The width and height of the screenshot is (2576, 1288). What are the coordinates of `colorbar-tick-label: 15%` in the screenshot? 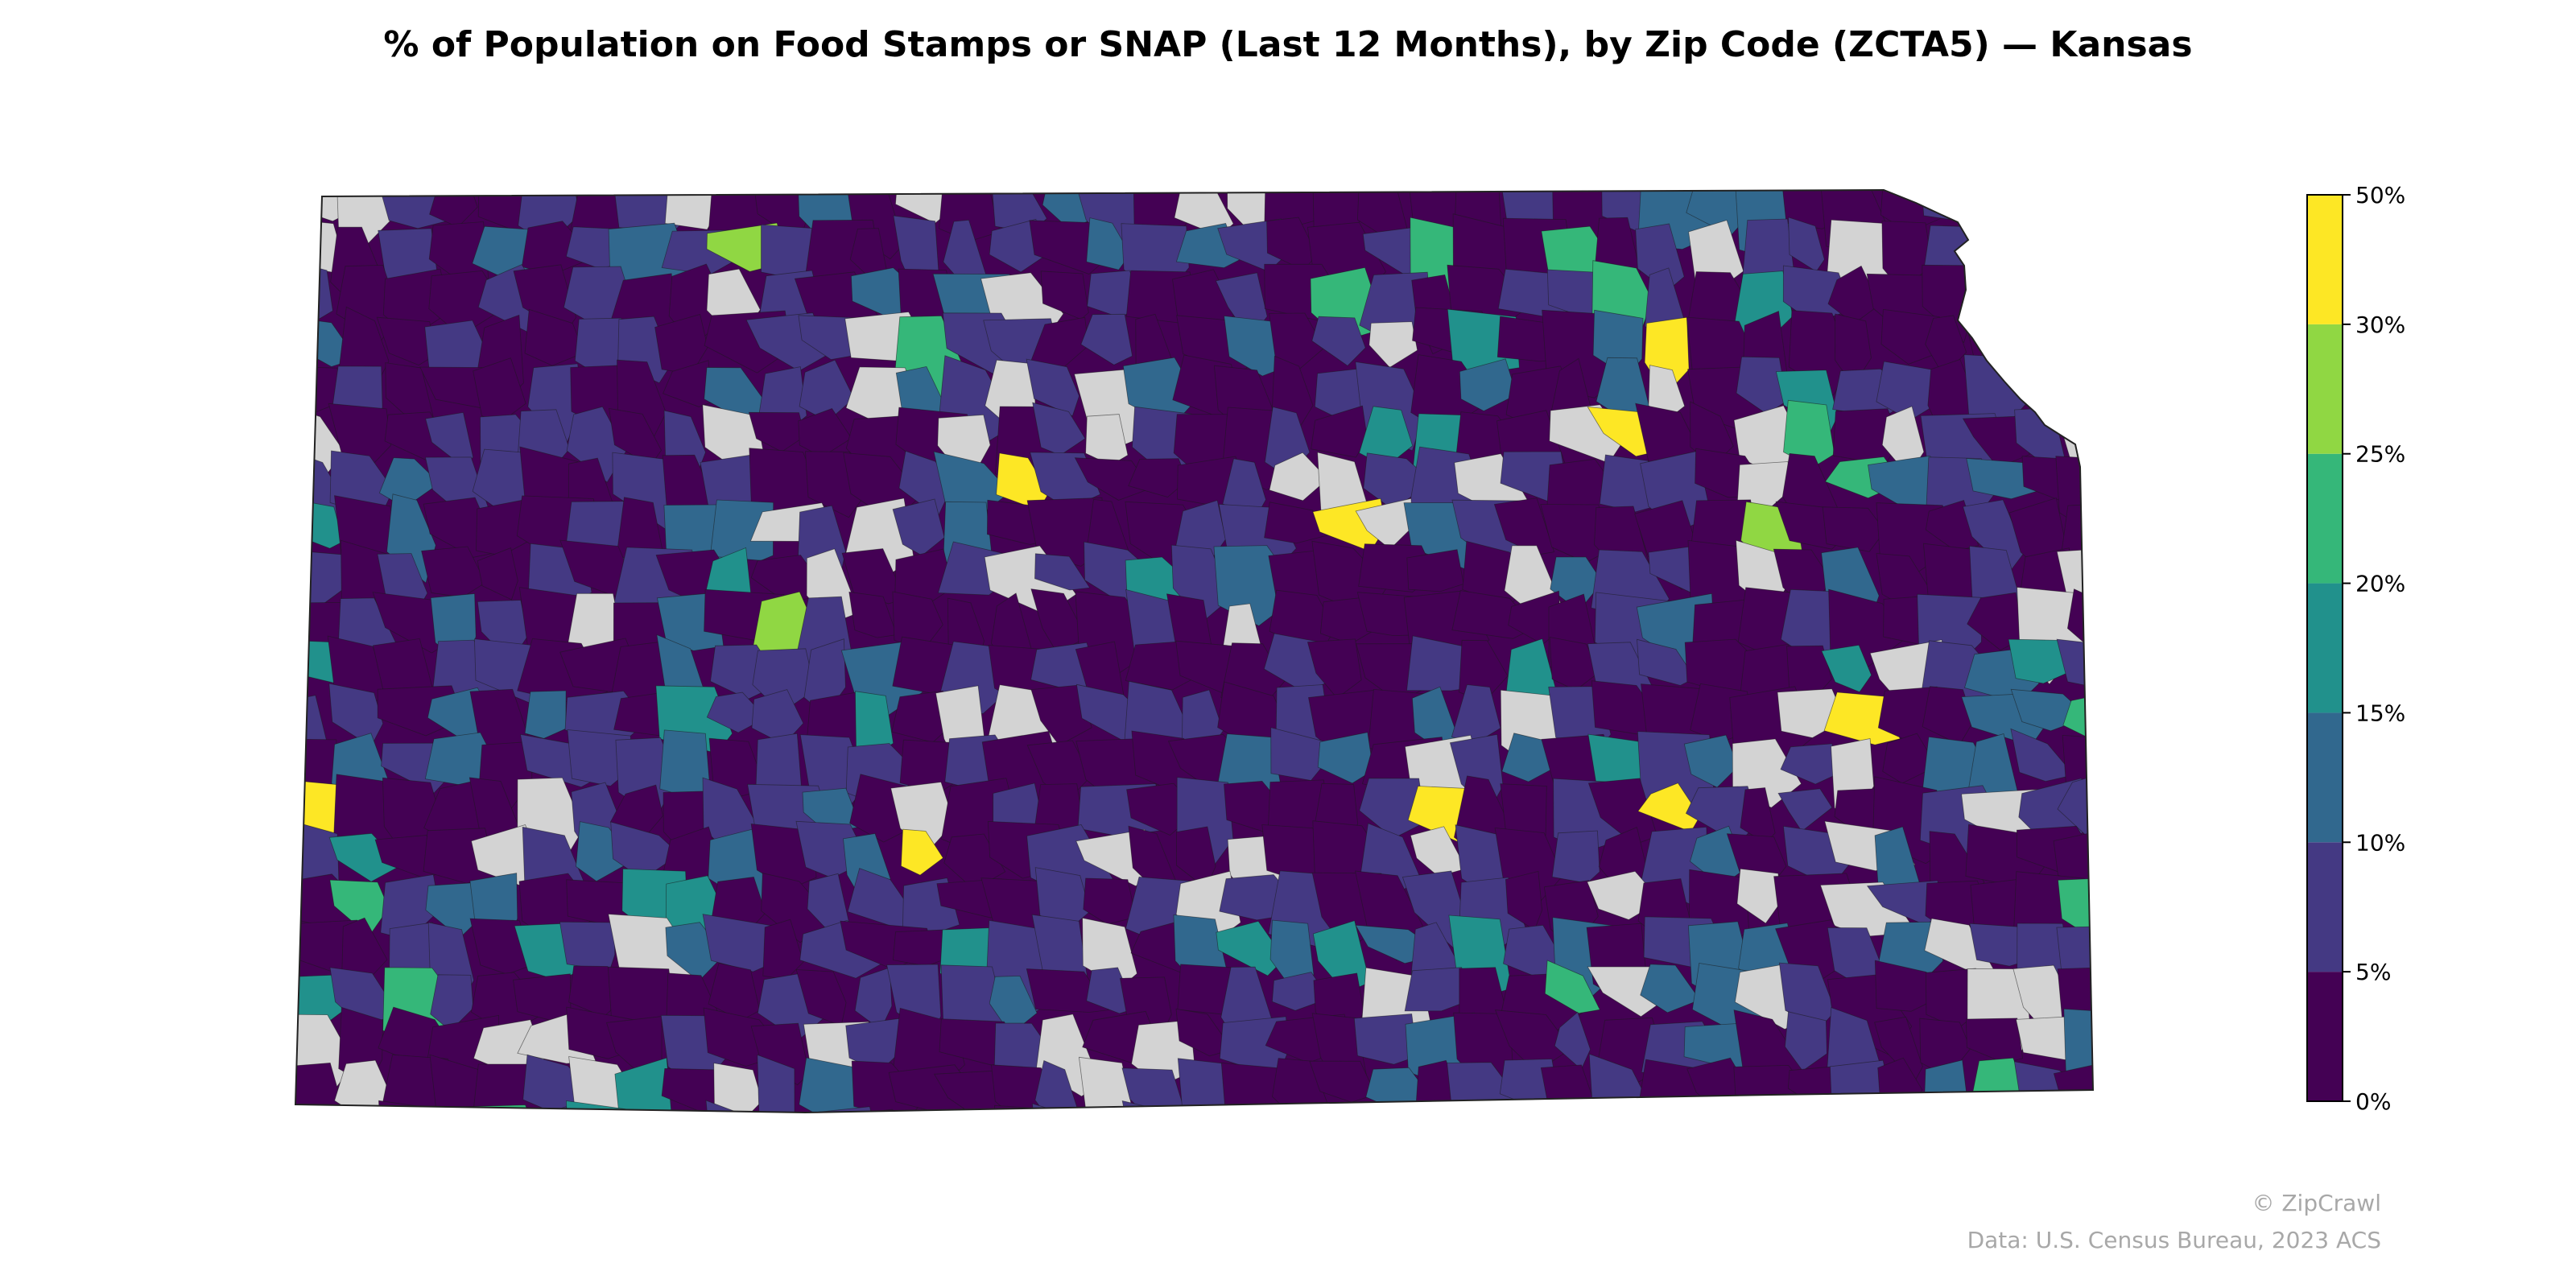 It's located at (2380, 713).